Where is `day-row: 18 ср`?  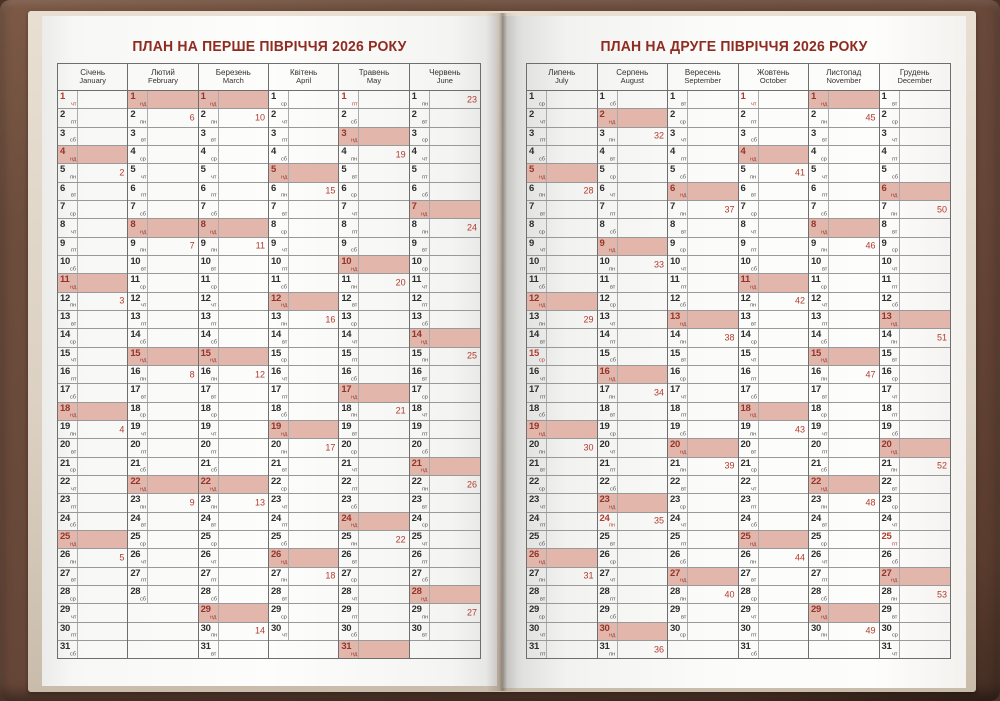
day-row: 18 ср is located at coordinates (844, 411).